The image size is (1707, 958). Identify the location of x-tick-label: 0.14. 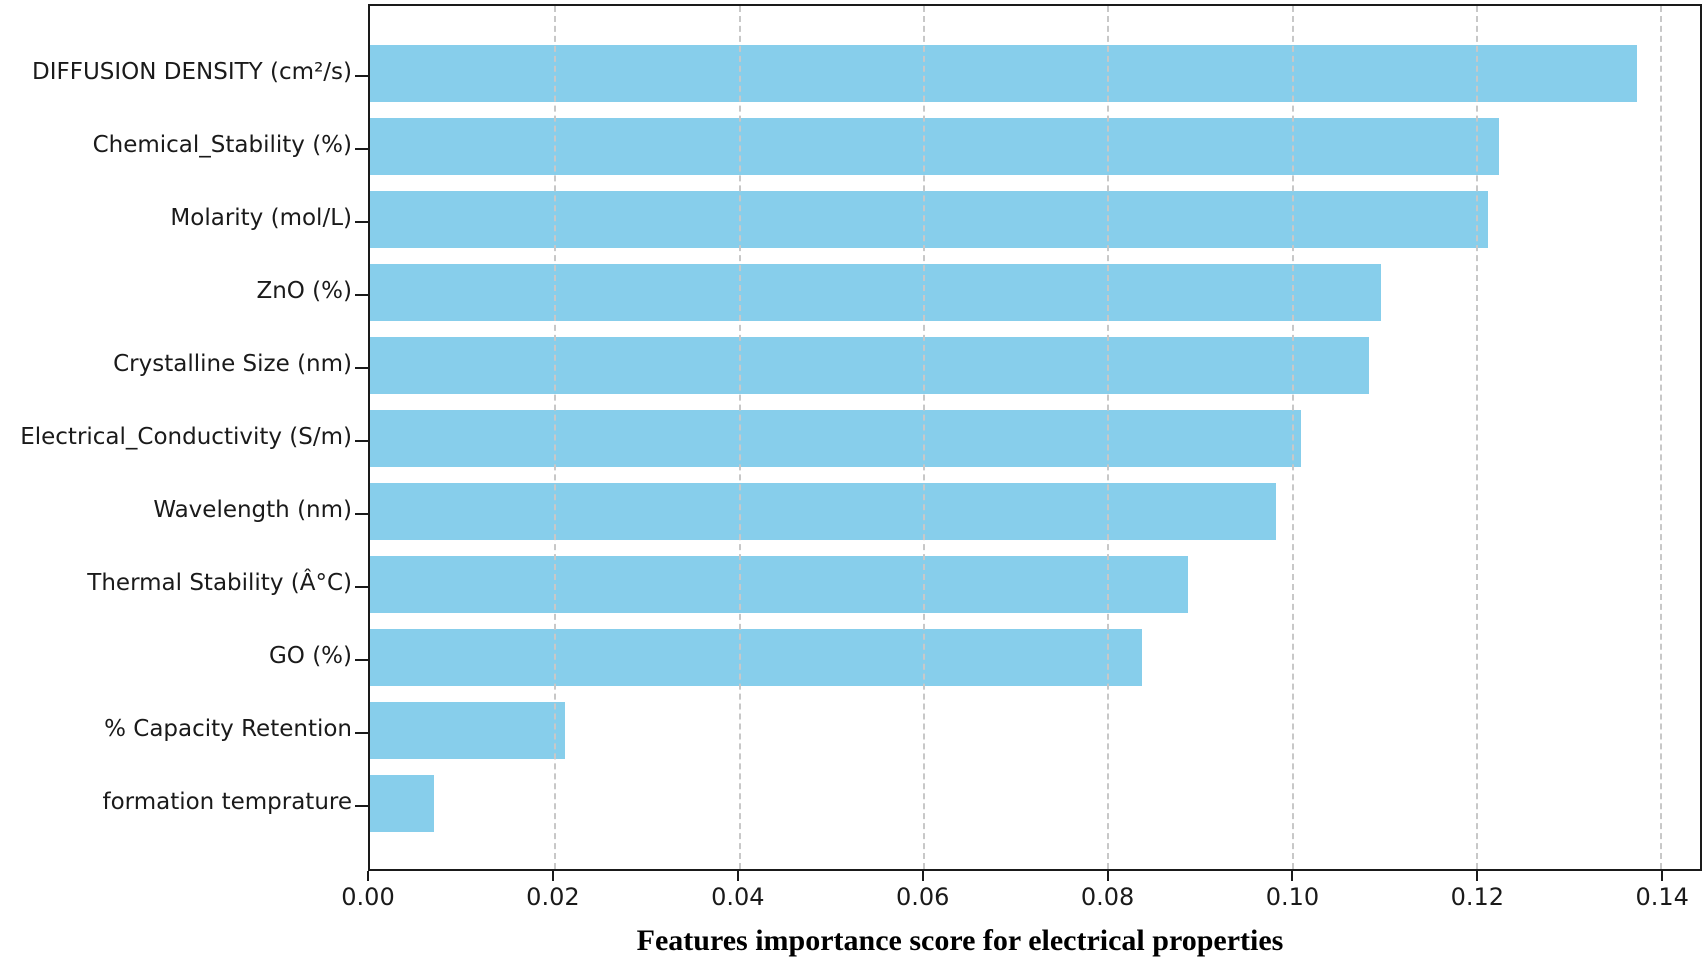
(1662, 897).